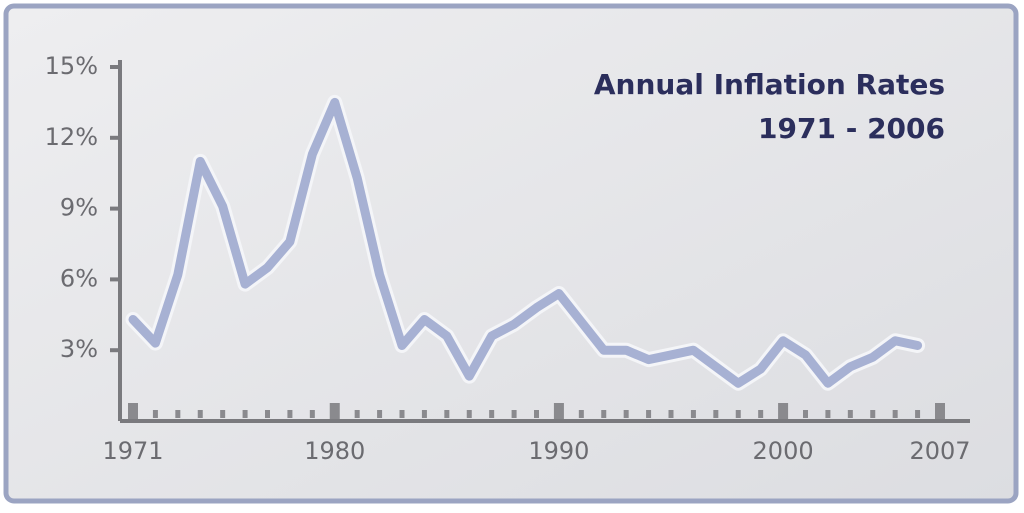 The image size is (1024, 513). What do you see at coordinates (79, 278) in the screenshot?
I see `y-tick-label: 6%` at bounding box center [79, 278].